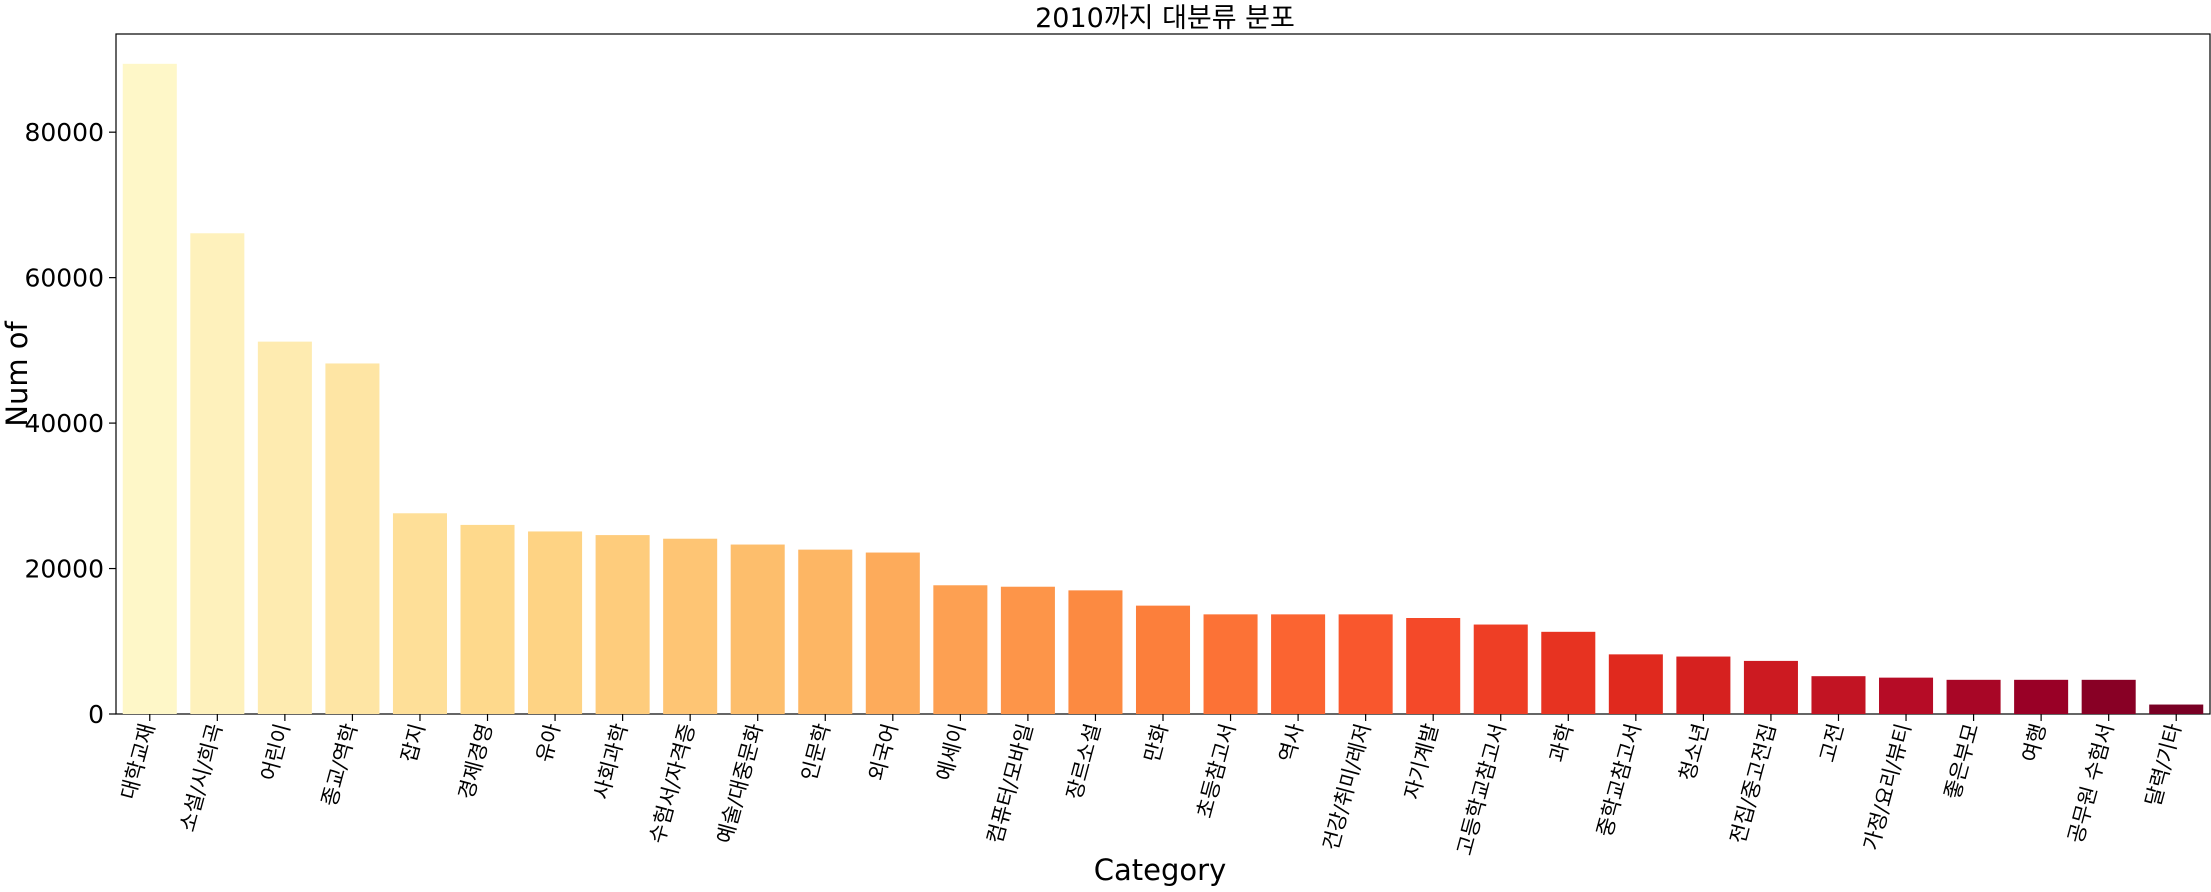 The width and height of the screenshot is (2211, 892). What do you see at coordinates (548, 743) in the screenshot?
I see `x-tick-label-7: 유아` at bounding box center [548, 743].